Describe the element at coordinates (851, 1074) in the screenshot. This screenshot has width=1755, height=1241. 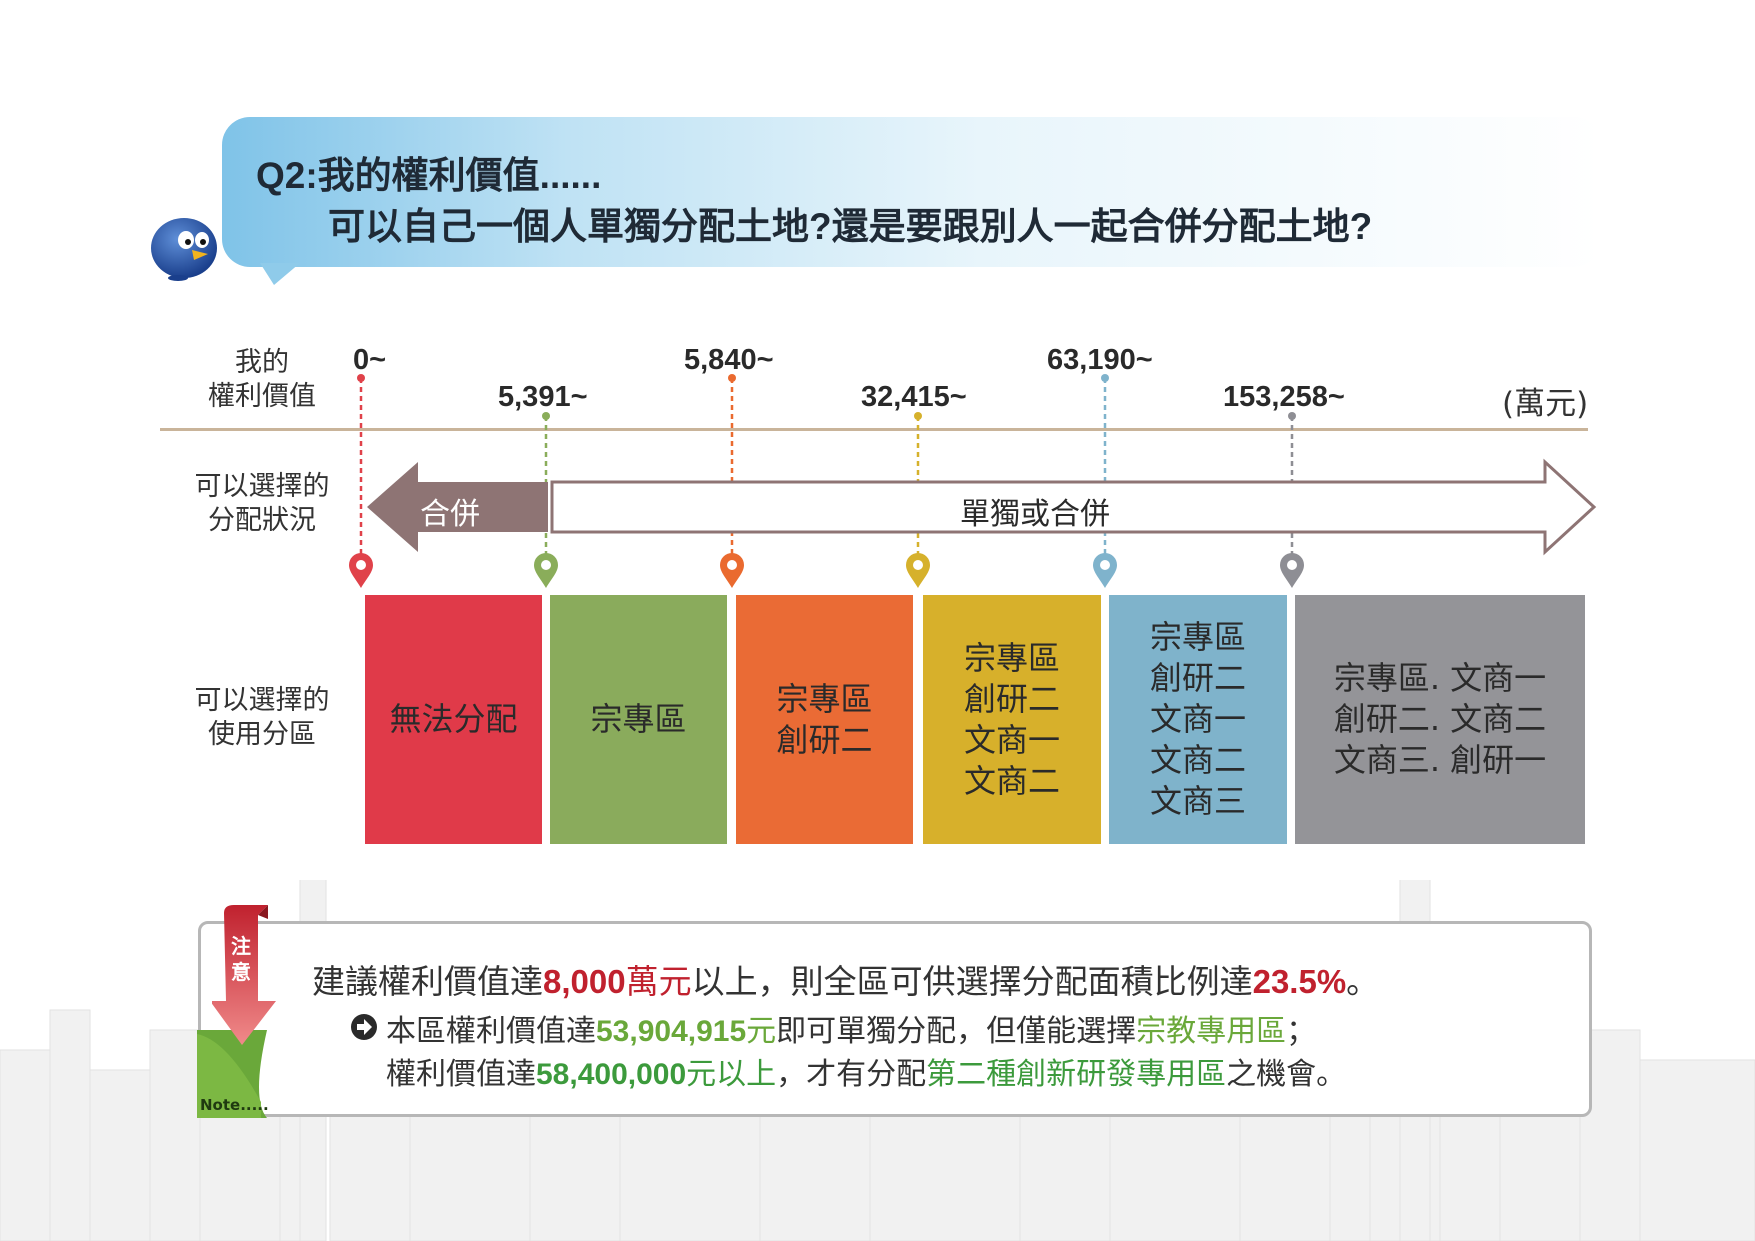
I see `note-line-3-d: ，才有分配` at that location.